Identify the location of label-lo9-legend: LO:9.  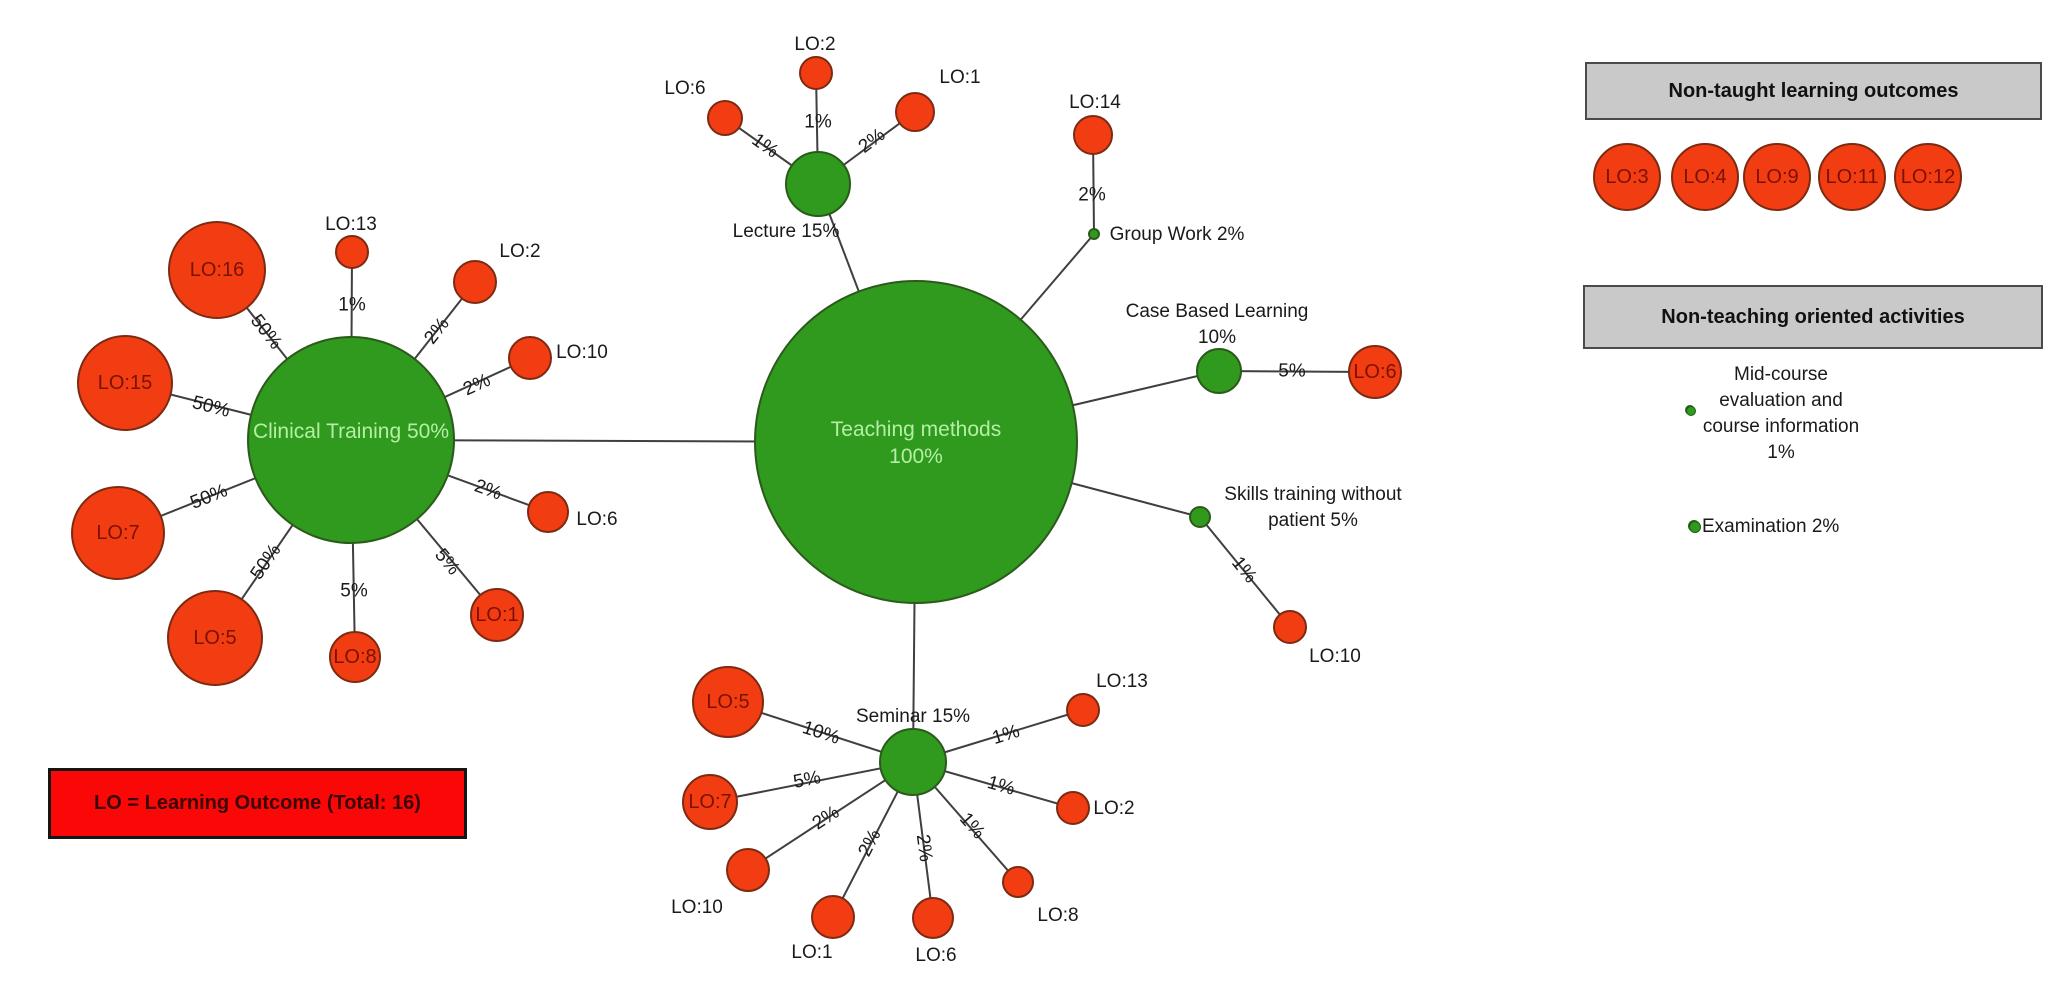
(1776, 177).